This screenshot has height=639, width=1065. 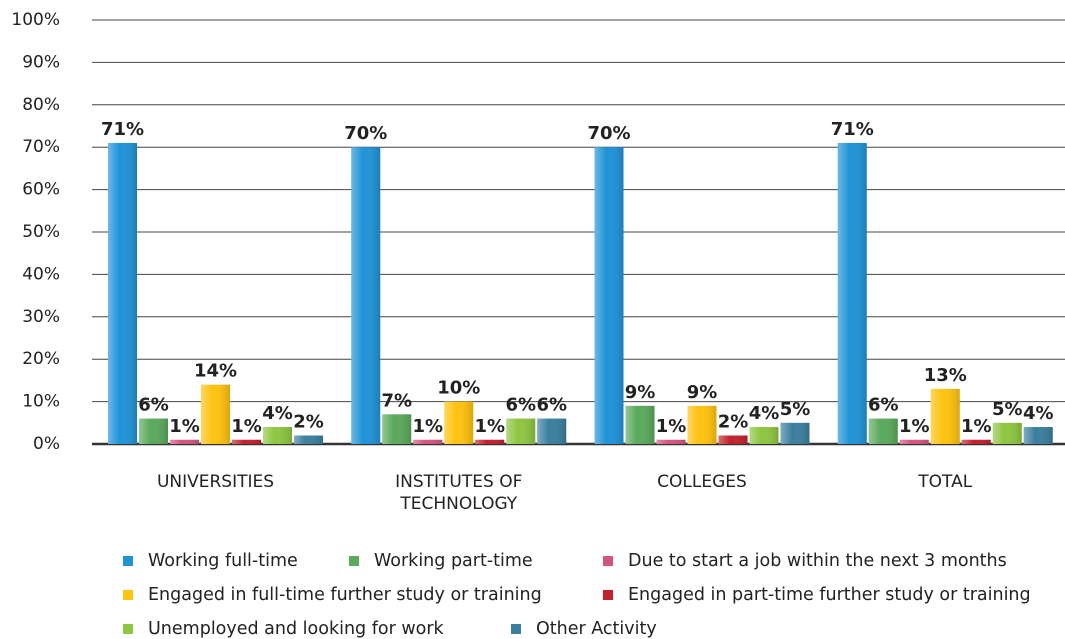 What do you see at coordinates (945, 482) in the screenshot?
I see `x-tick-label: TOTAL` at bounding box center [945, 482].